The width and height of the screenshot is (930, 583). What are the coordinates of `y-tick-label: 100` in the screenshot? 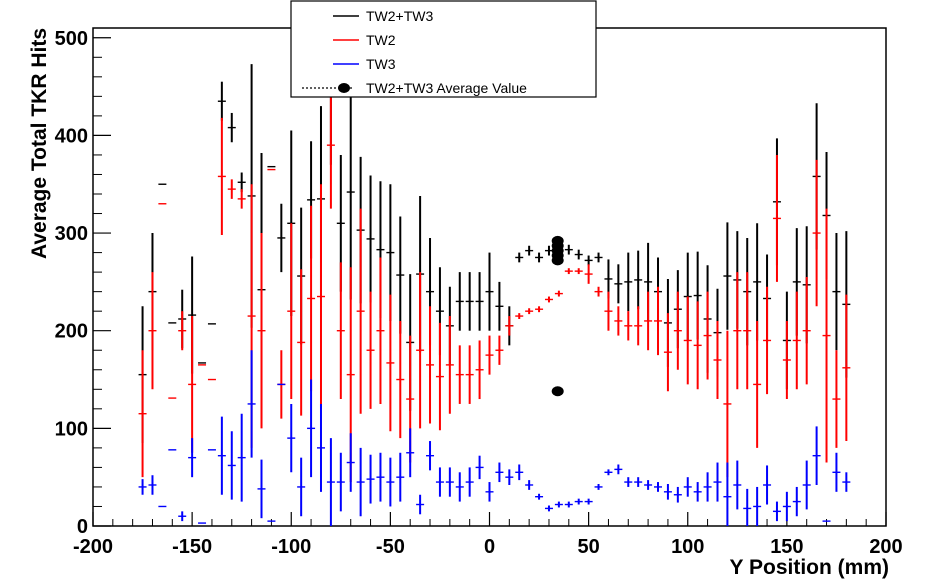 It's located at (71, 429).